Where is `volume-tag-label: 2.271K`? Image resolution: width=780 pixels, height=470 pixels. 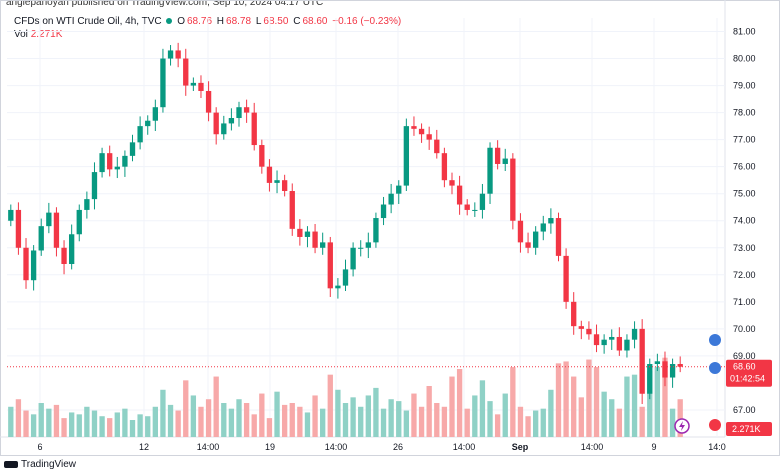 volume-tag-label: 2.271K is located at coordinates (746, 429).